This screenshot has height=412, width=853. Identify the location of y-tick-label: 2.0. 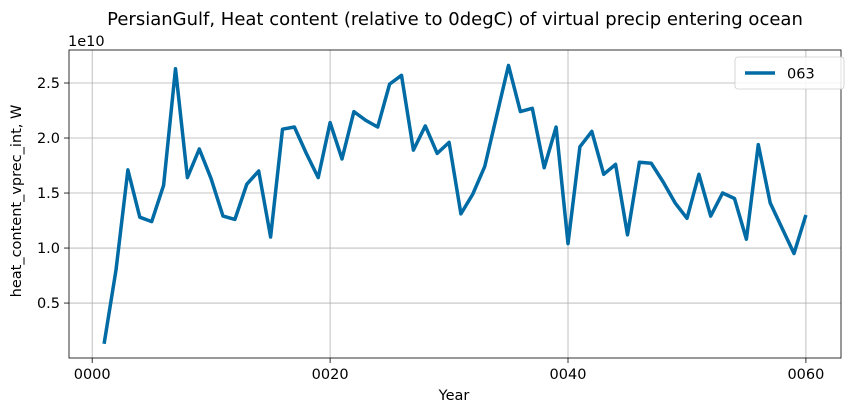
(48, 139).